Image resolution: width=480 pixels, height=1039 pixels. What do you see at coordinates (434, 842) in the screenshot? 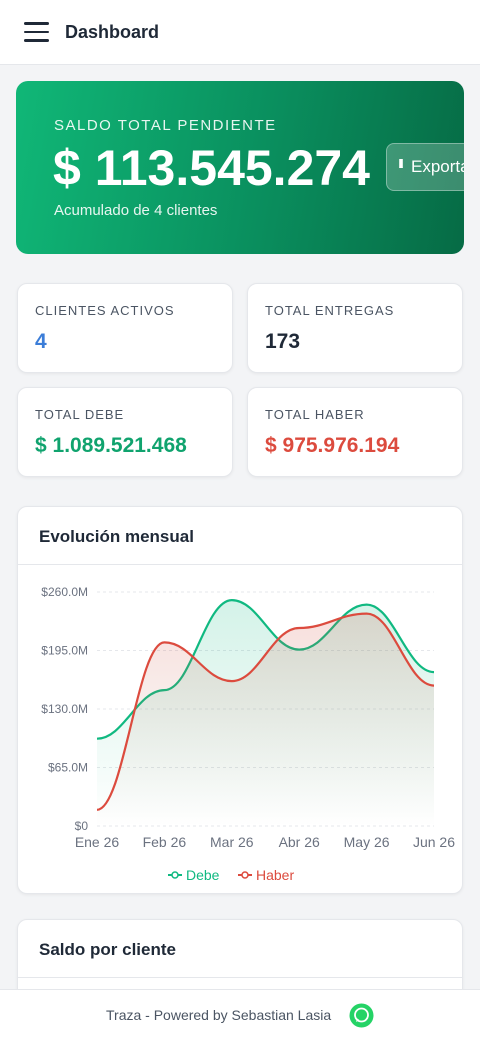
I see `x-tick-label: Jun 26` at bounding box center [434, 842].